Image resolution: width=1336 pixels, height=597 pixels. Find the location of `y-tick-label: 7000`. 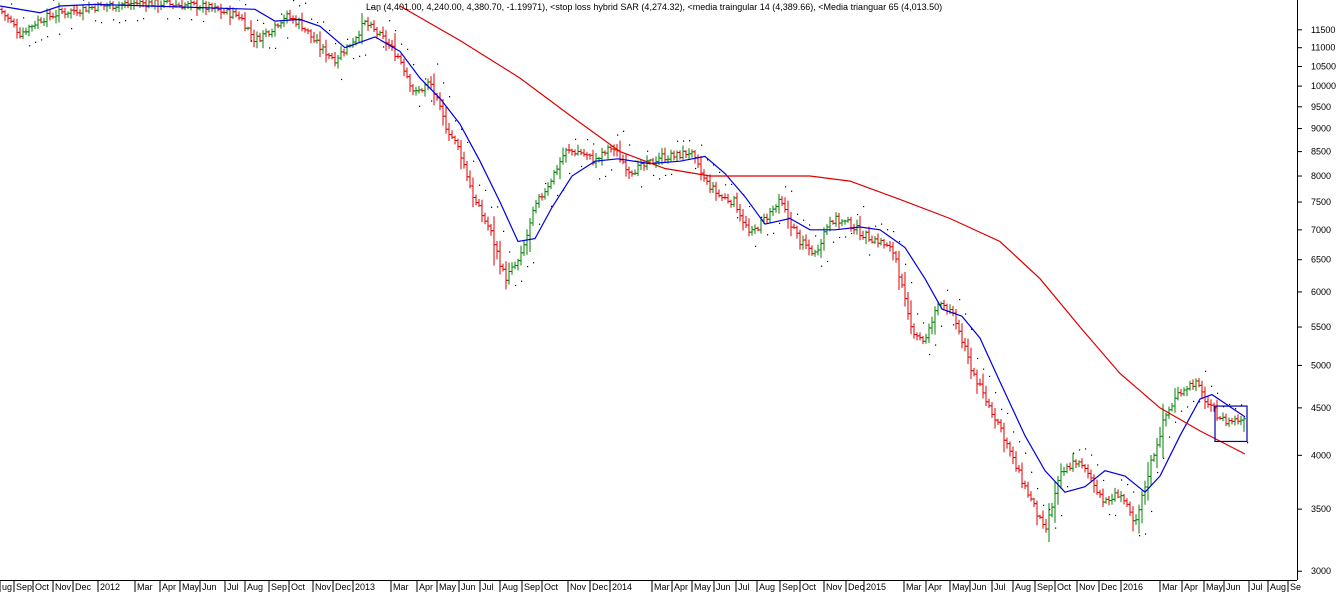

y-tick-label: 7000 is located at coordinates (1321, 230).